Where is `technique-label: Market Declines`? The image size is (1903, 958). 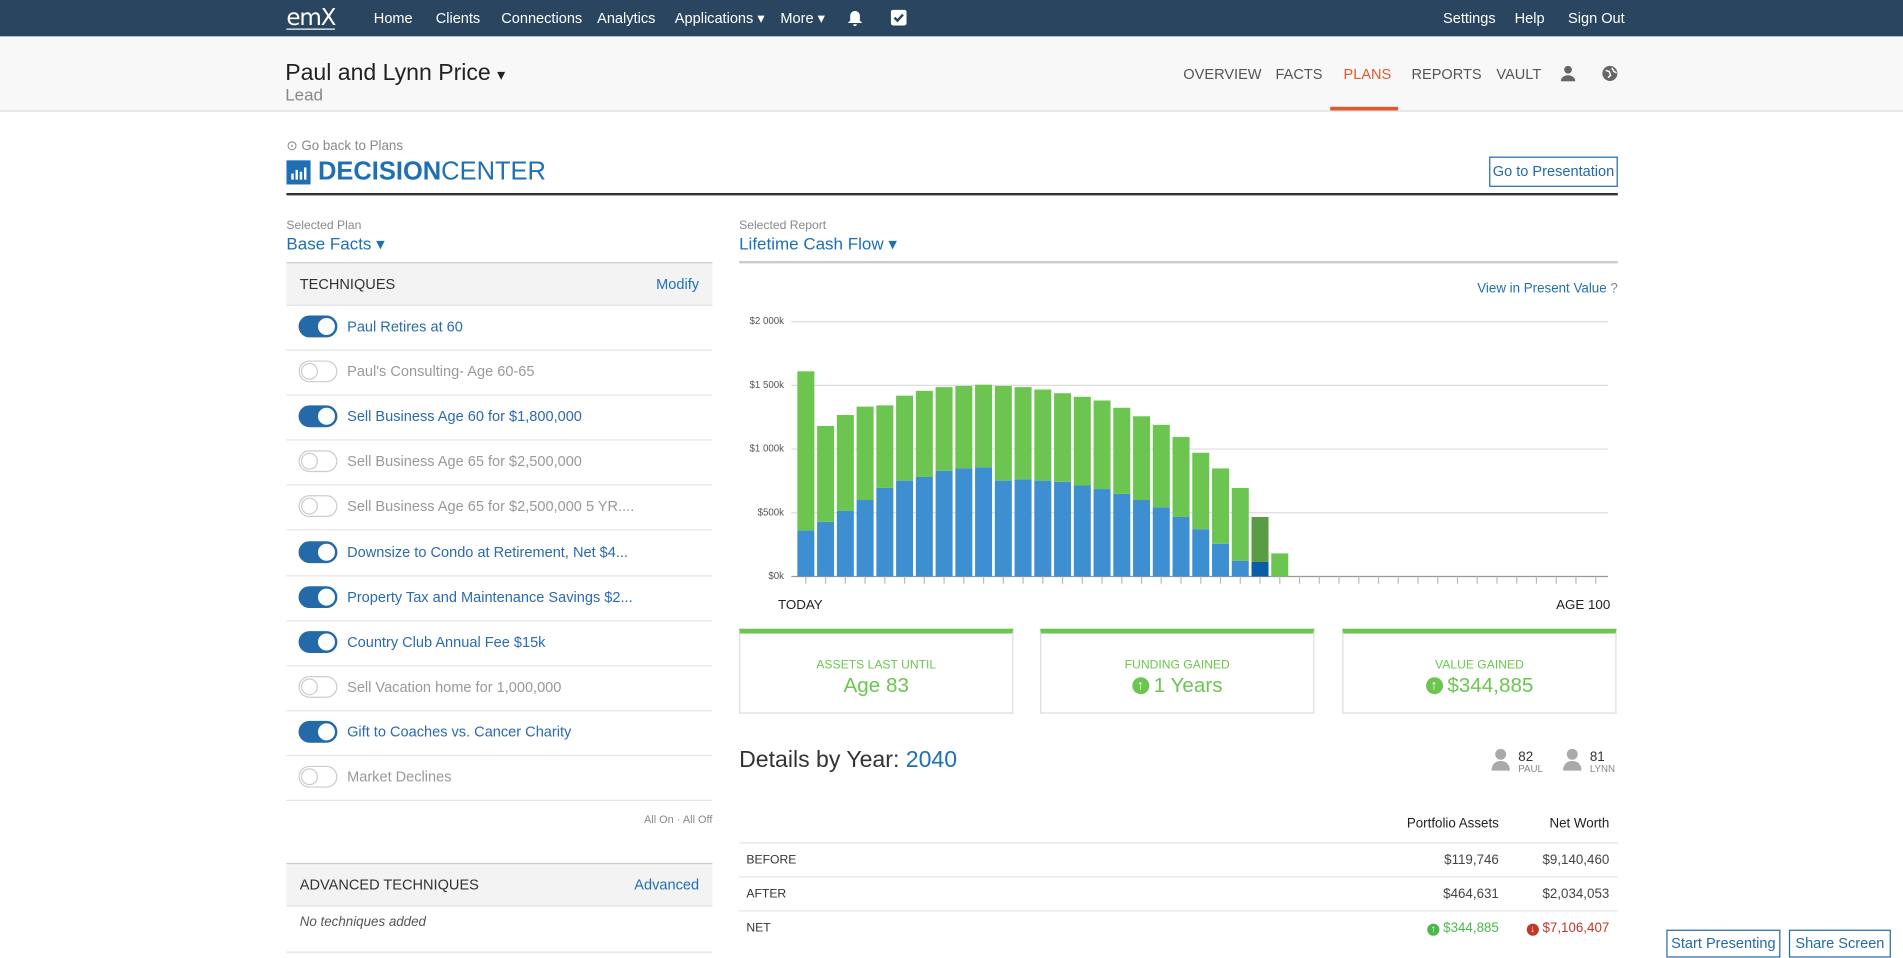
technique-label: Market Declines is located at coordinates (399, 777).